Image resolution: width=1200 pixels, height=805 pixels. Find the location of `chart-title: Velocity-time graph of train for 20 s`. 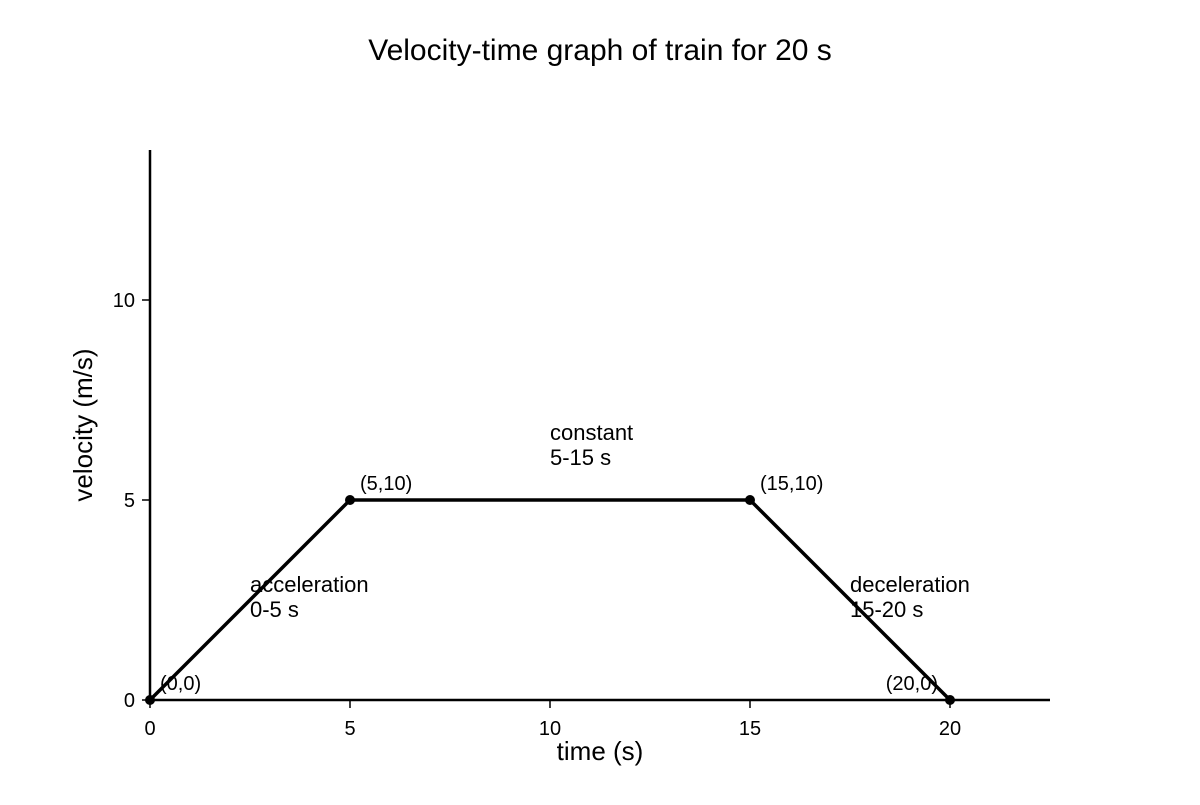

chart-title: Velocity-time graph of train for 20 s is located at coordinates (600, 50).